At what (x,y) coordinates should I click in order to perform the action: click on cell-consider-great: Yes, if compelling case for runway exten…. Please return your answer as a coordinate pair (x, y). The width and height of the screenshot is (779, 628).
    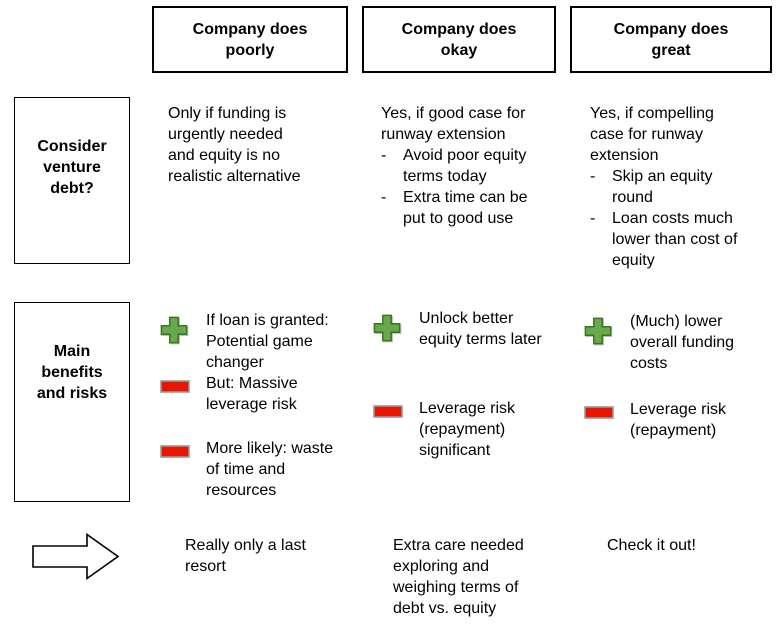
    Looking at the image, I should click on (682, 187).